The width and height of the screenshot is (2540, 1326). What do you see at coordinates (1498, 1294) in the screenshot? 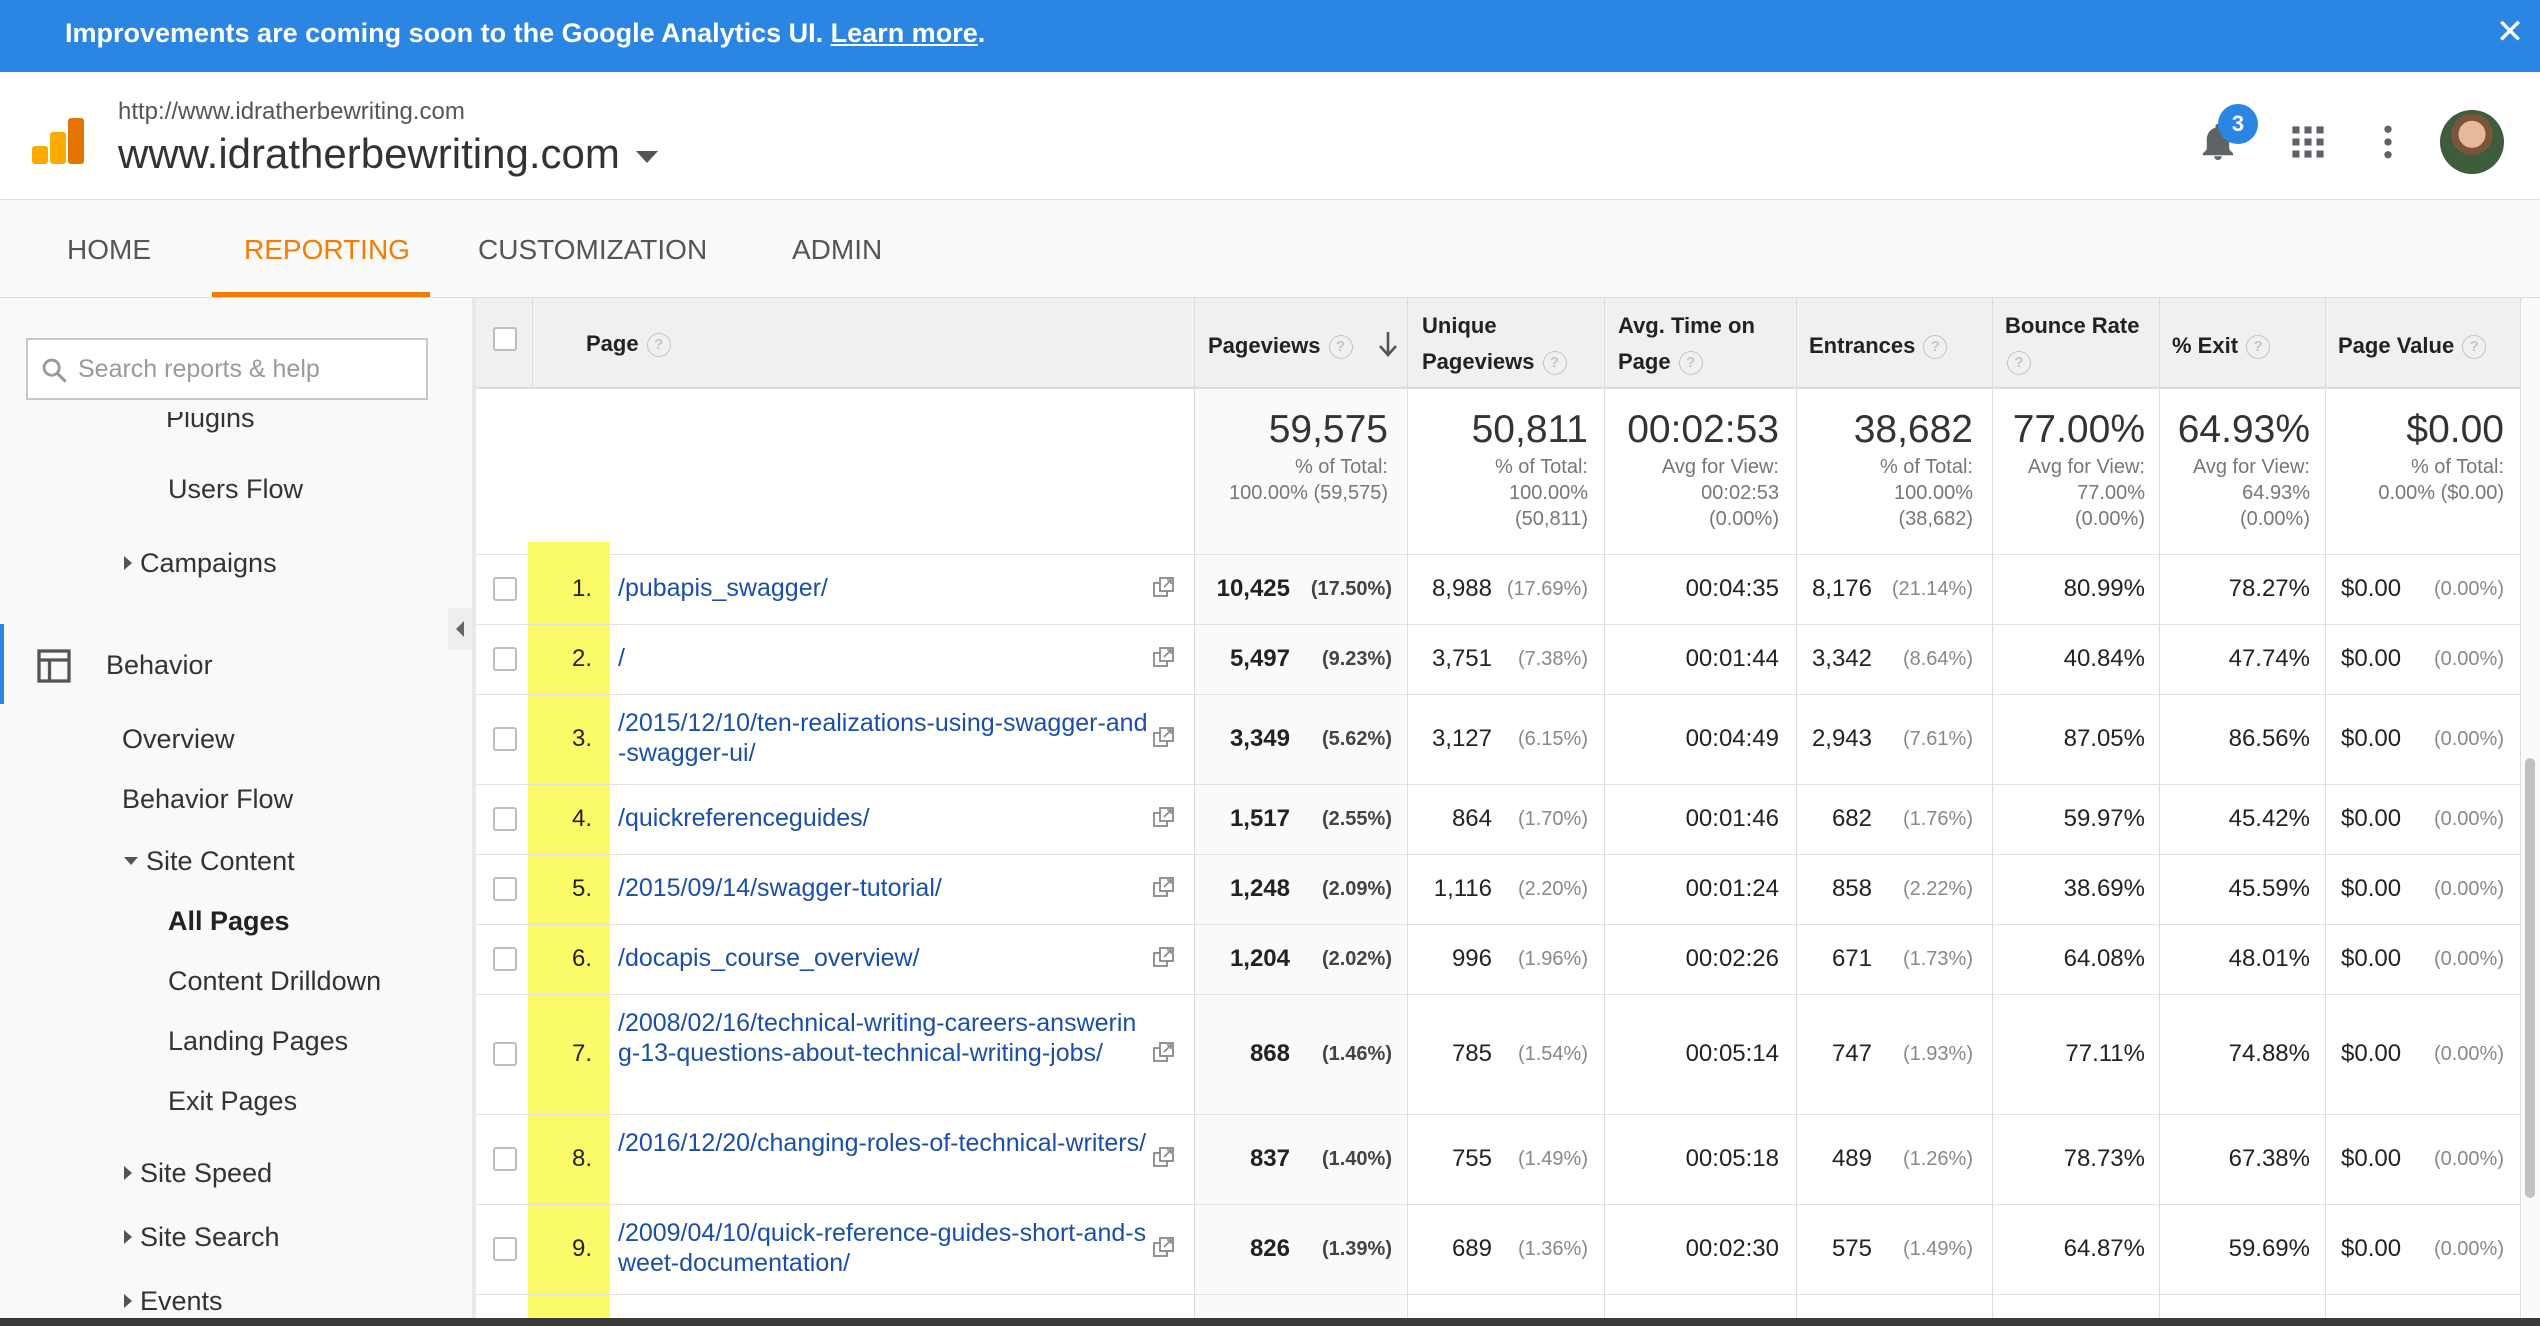
I see `row-divider` at bounding box center [1498, 1294].